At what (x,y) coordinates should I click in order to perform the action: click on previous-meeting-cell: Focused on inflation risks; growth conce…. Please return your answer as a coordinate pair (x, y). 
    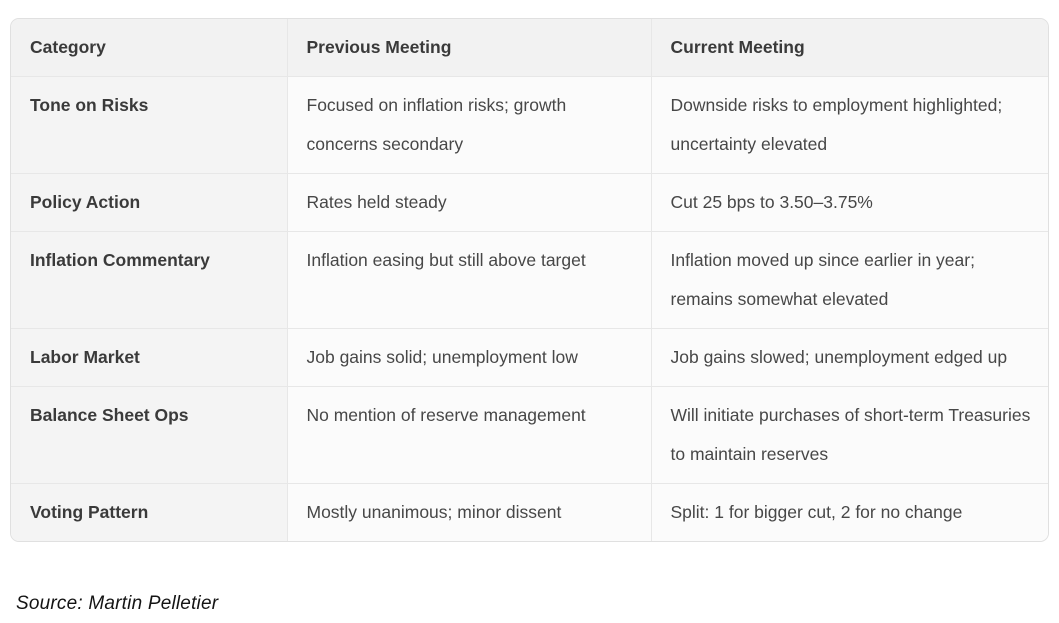
    Looking at the image, I should click on (468, 125).